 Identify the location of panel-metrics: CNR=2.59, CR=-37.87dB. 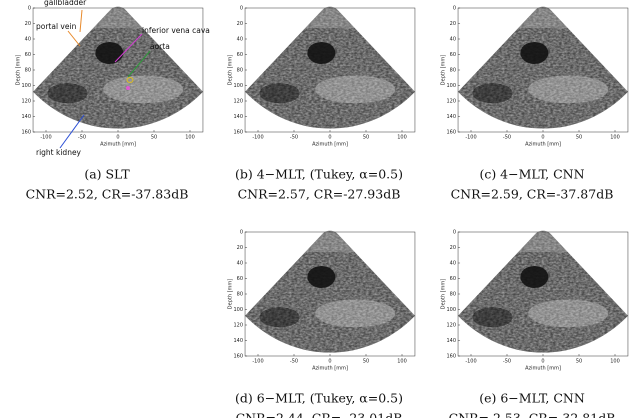
(532, 194).